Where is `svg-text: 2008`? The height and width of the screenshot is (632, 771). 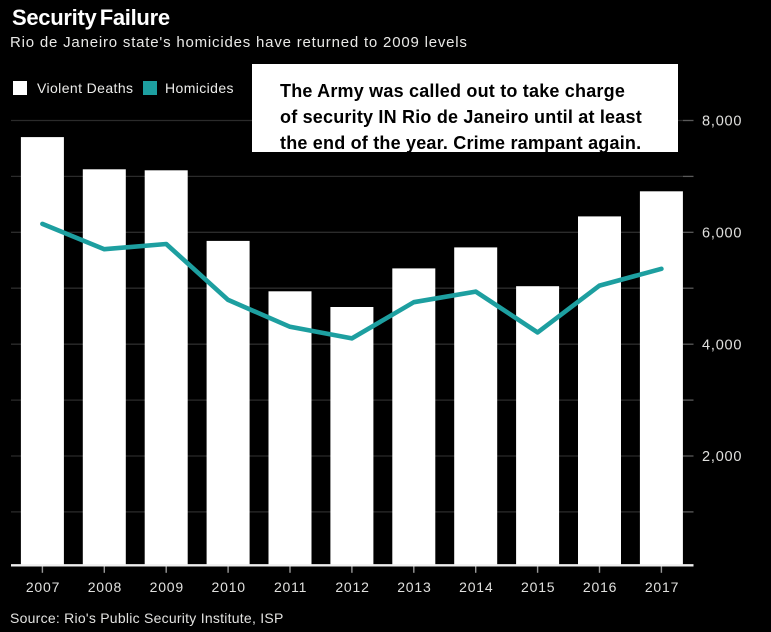 svg-text: 2008 is located at coordinates (105, 587).